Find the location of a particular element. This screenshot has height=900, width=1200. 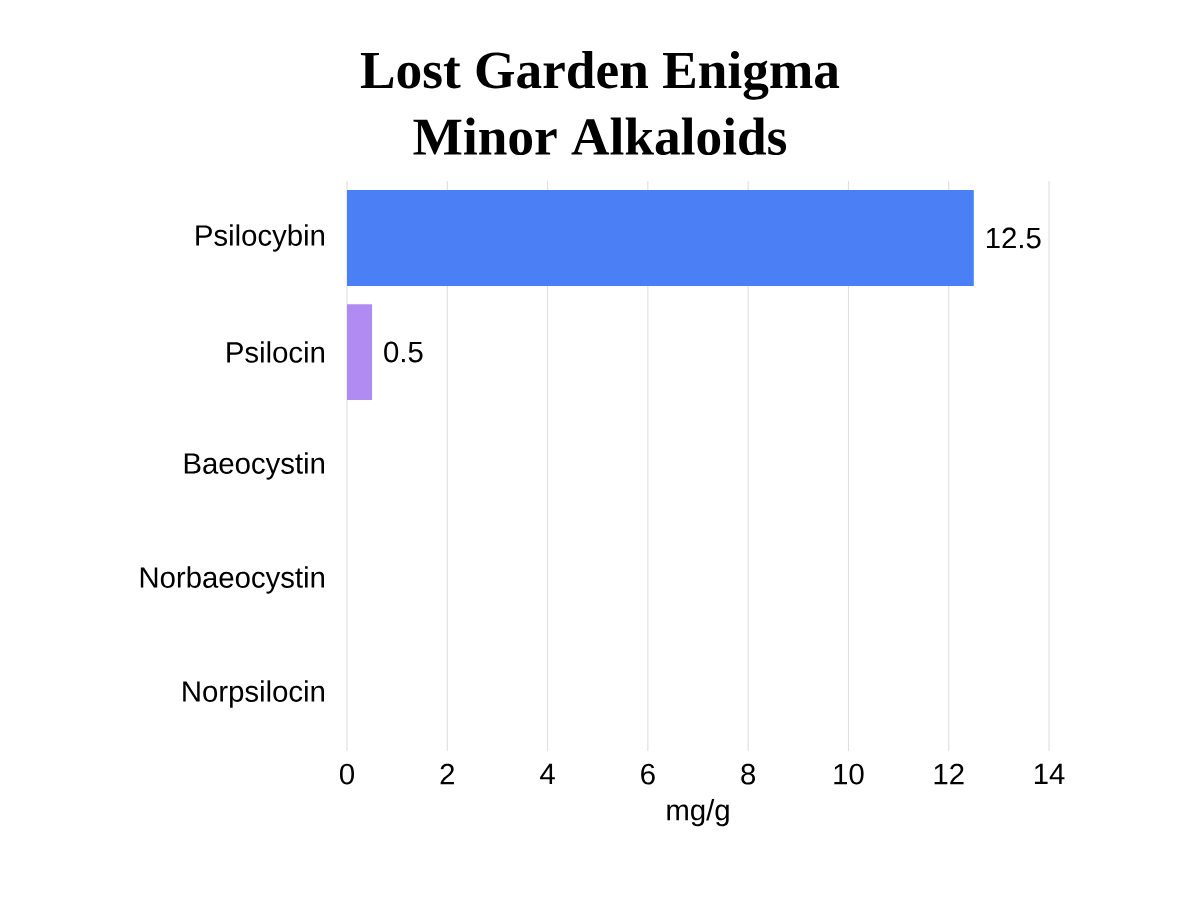

y-tick-label: Norbaeocystin is located at coordinates (232, 580).